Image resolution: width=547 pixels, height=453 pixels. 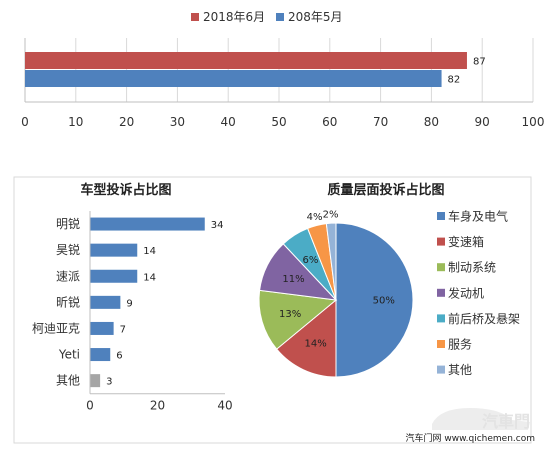 What do you see at coordinates (25, 122) in the screenshot?
I see `top-x-tick-label: 0` at bounding box center [25, 122].